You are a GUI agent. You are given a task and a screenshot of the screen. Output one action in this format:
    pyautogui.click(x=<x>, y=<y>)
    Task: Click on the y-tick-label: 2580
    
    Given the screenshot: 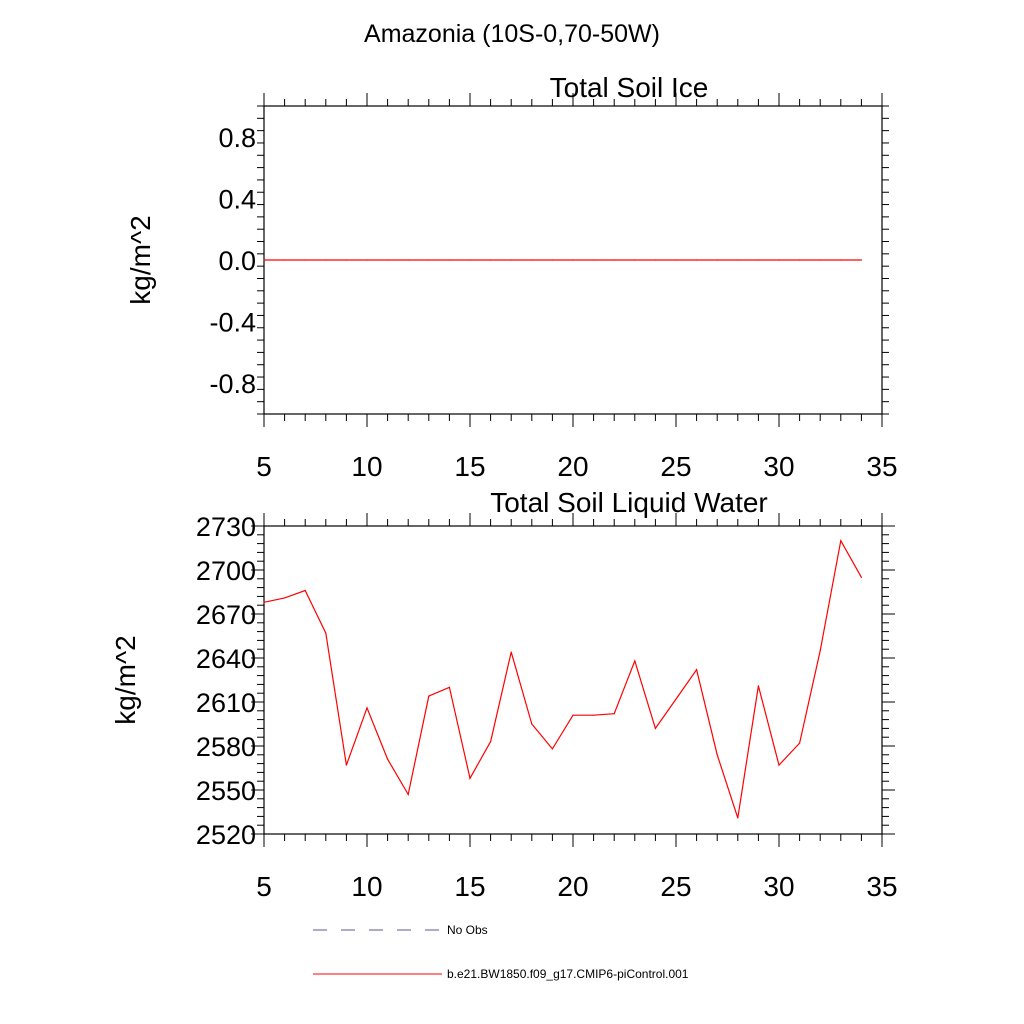 What is the action you would take?
    pyautogui.click(x=226, y=747)
    